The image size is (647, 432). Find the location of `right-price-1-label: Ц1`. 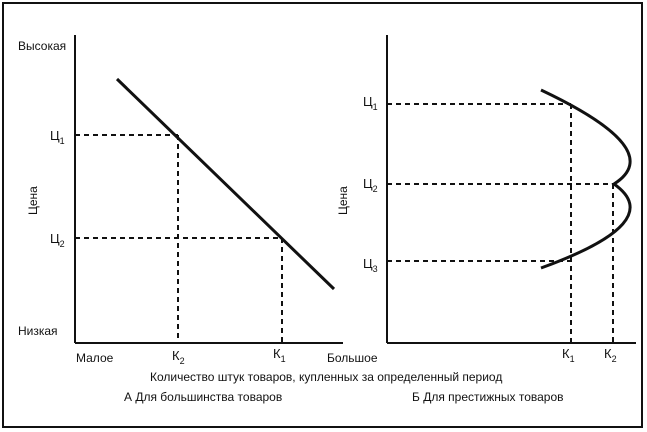

right-price-1-label: Ц1 is located at coordinates (370, 103).